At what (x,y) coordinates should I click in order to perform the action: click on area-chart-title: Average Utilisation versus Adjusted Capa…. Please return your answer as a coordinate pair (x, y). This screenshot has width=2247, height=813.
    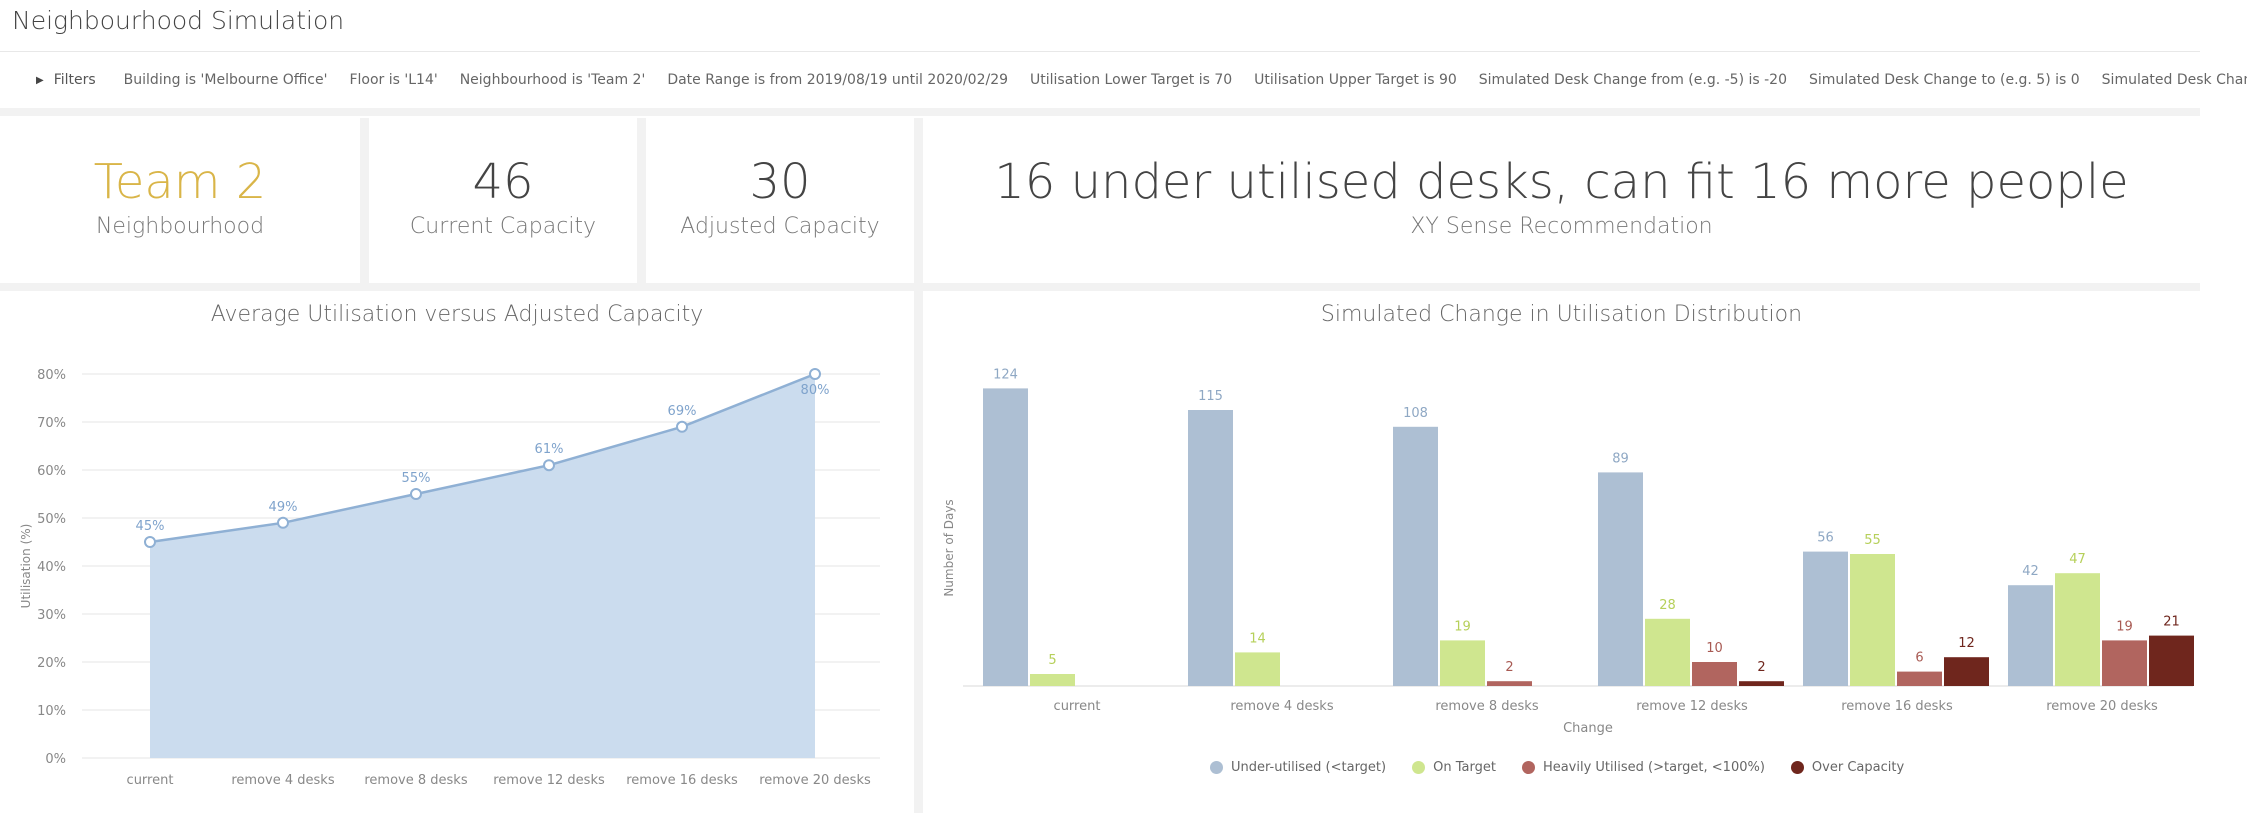
    Looking at the image, I should click on (457, 314).